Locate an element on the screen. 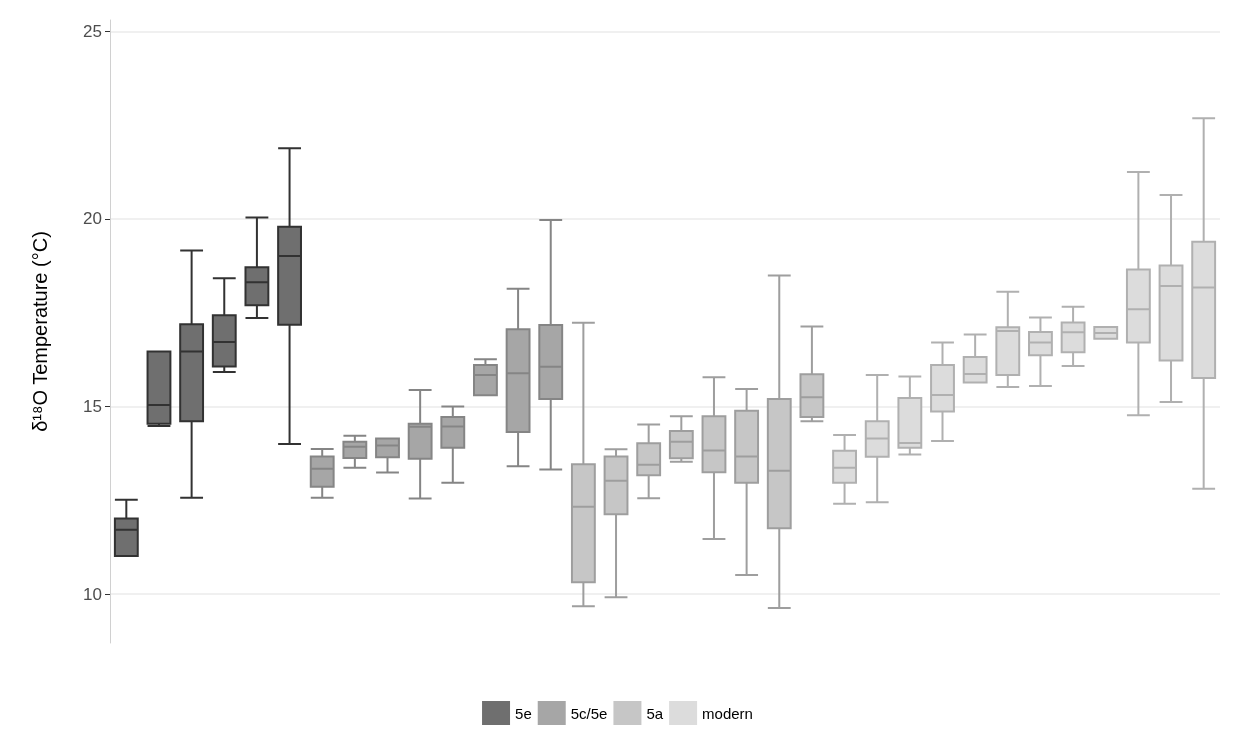 The width and height of the screenshot is (1235, 738). legend-label: 5e is located at coordinates (523, 713).